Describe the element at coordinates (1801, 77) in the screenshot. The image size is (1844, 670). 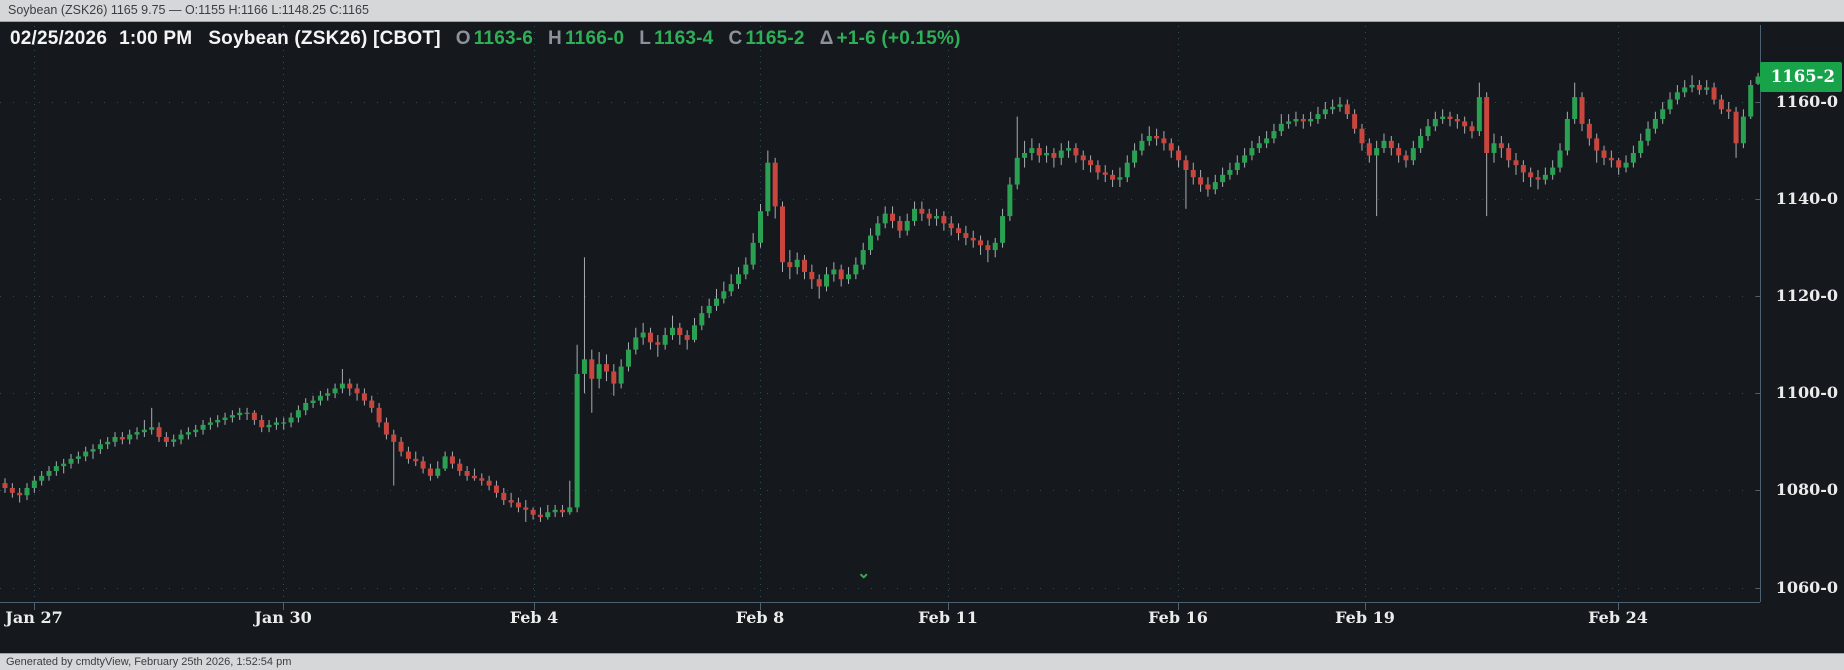
I see `last-price-tag: 1165-2` at that location.